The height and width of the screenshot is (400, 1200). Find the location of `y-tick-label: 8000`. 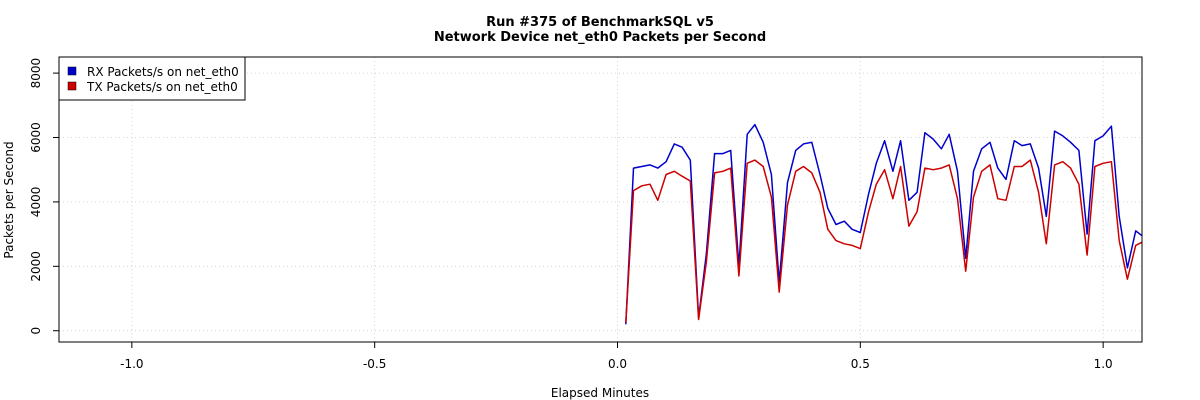

y-tick-label: 8000 is located at coordinates (36, 73).